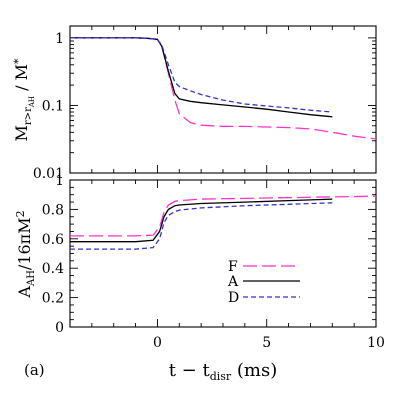 The image size is (402, 402). I want to click on legend-label-D: D, so click(233, 298).